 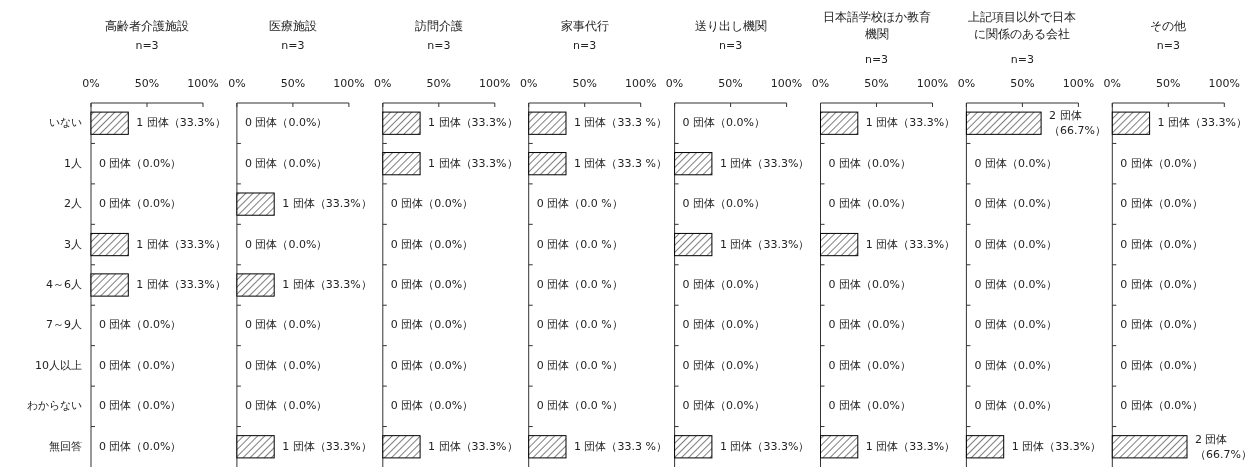 I want to click on y-tick-label: 3人, so click(x=73, y=244).